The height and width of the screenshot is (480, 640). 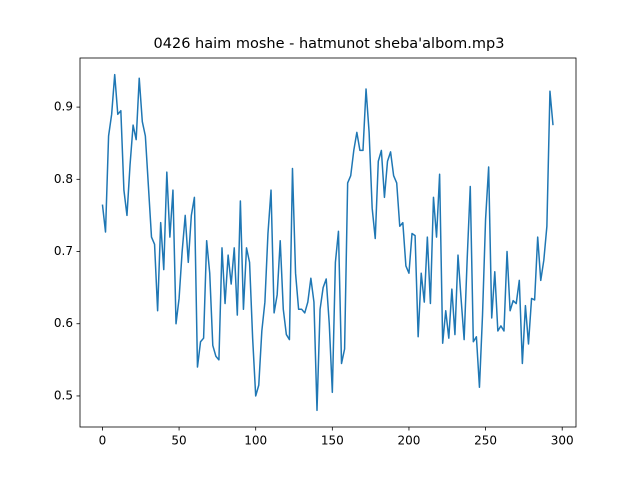 I want to click on x-tick-label: 150, so click(x=332, y=441).